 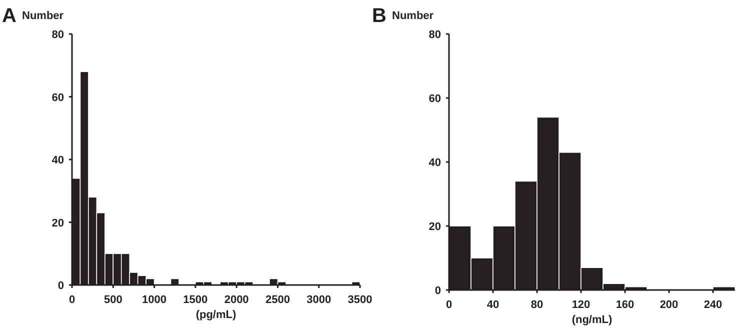 I want to click on x-tick-label: 1500, so click(x=195, y=300).